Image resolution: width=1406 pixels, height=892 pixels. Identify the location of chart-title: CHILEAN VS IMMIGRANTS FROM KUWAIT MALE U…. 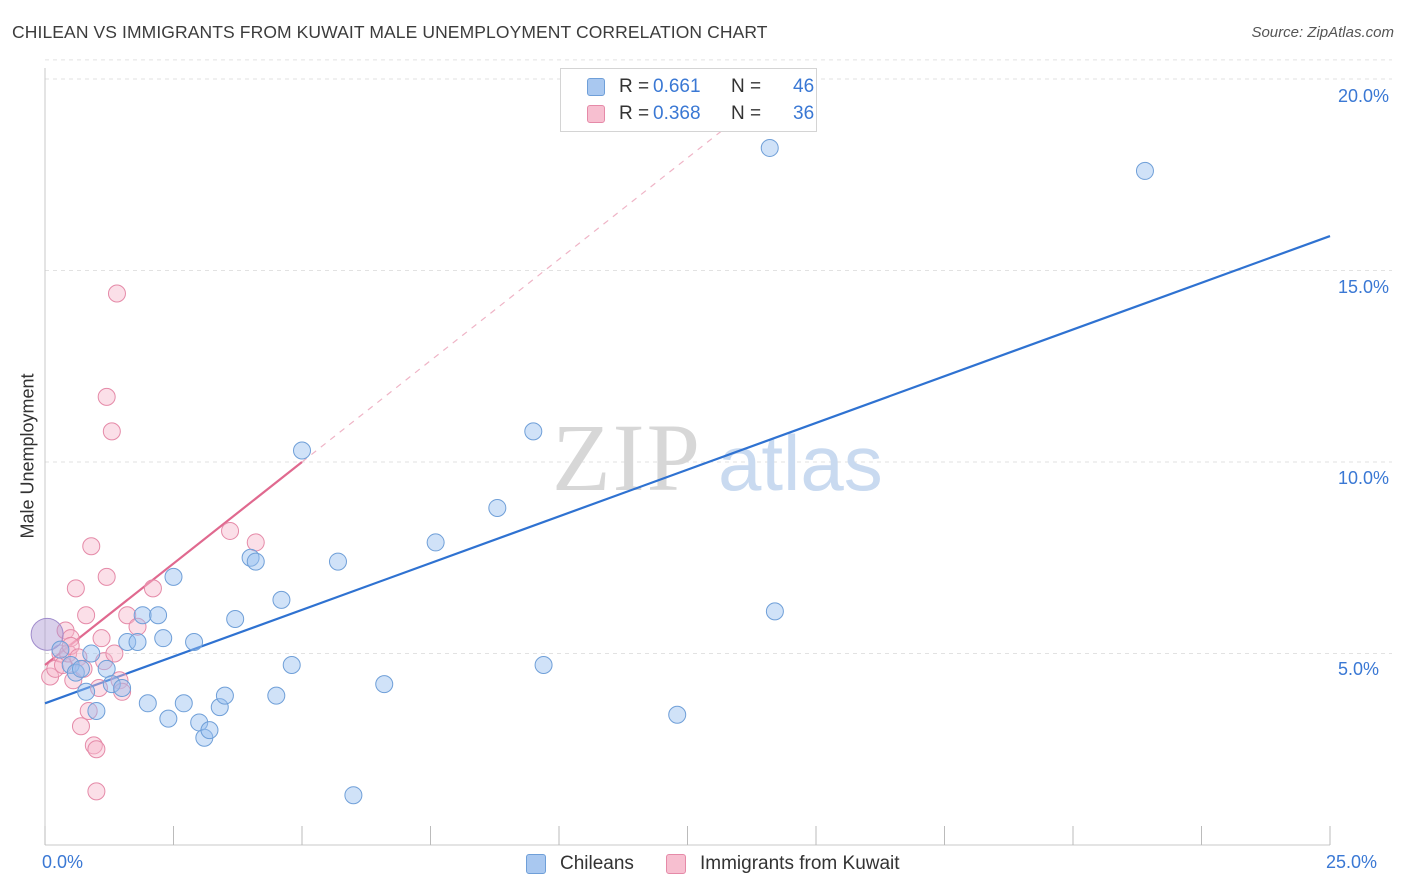
(390, 32).